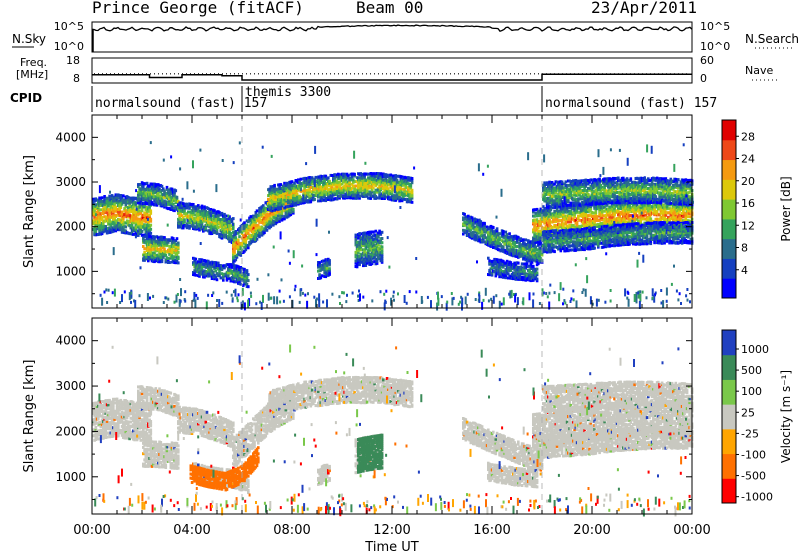  Describe the element at coordinates (707, 60) in the screenshot. I see `nave-tick-high: 60` at that location.